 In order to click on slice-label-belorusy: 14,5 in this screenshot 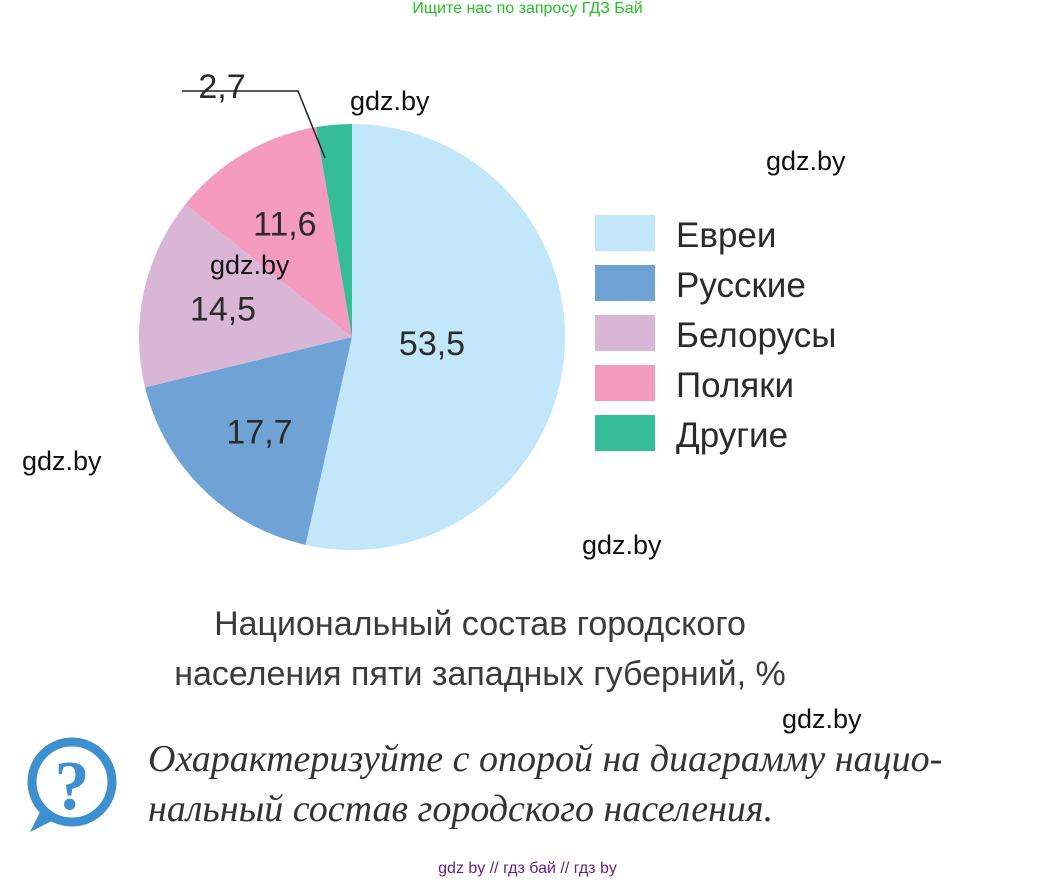, I will do `click(223, 310)`.